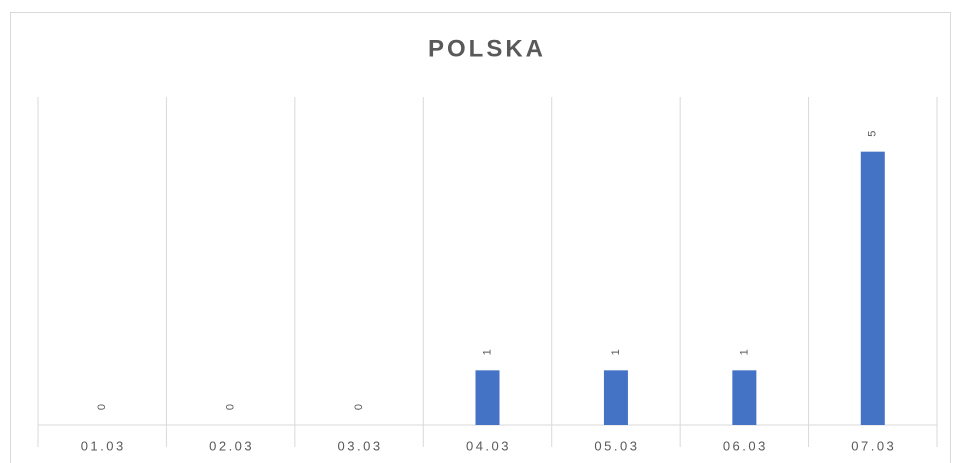  I want to click on x-tick-label: 03.03, so click(360, 445).